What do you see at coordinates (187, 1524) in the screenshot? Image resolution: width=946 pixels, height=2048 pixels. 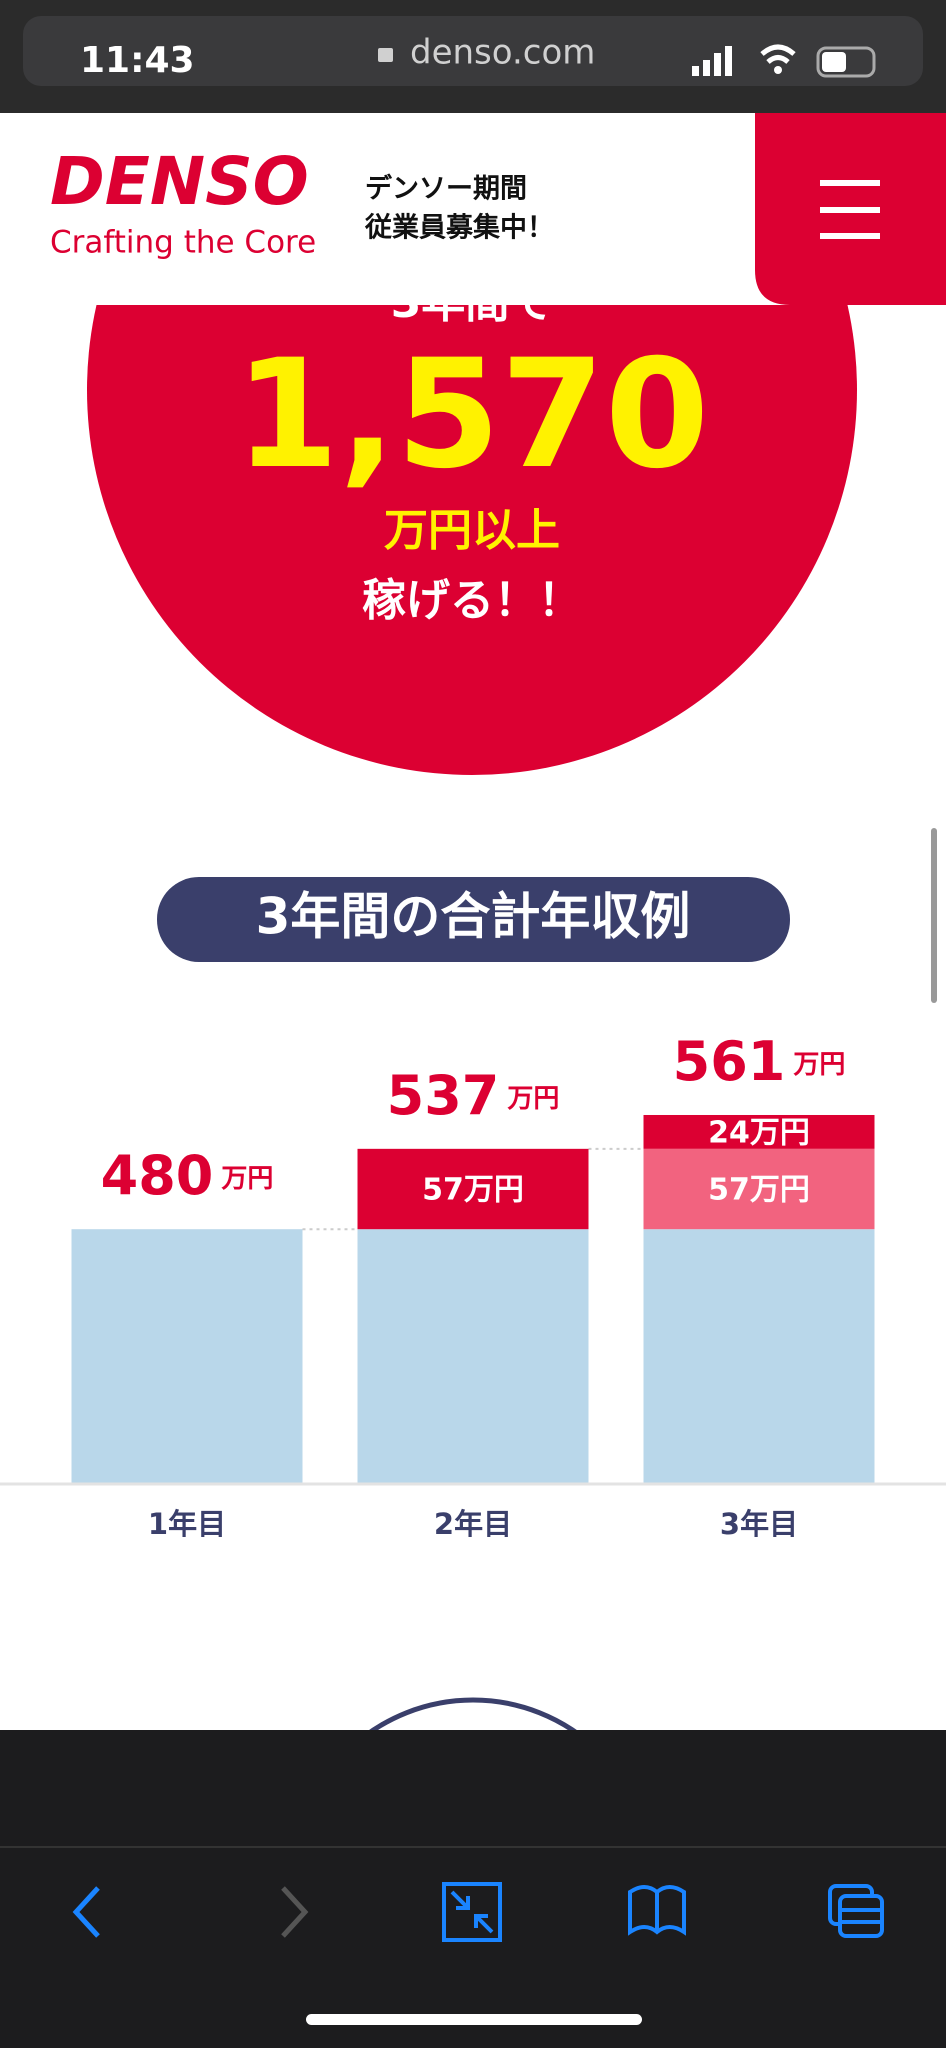 I see `x-tick-label: 1年目` at bounding box center [187, 1524].